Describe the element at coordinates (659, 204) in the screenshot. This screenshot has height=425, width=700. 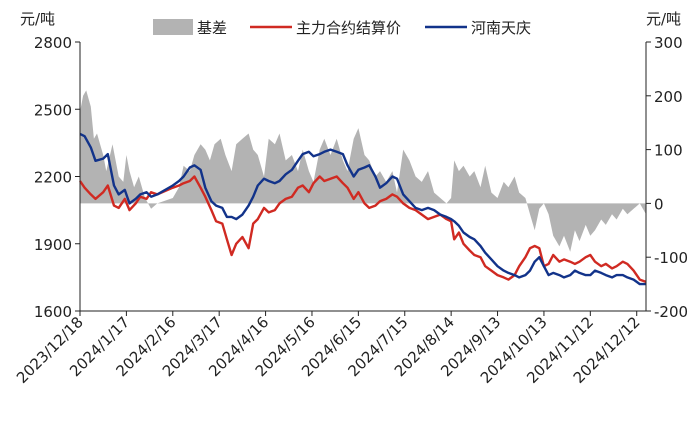
I see `right-tick-label: 0` at that location.